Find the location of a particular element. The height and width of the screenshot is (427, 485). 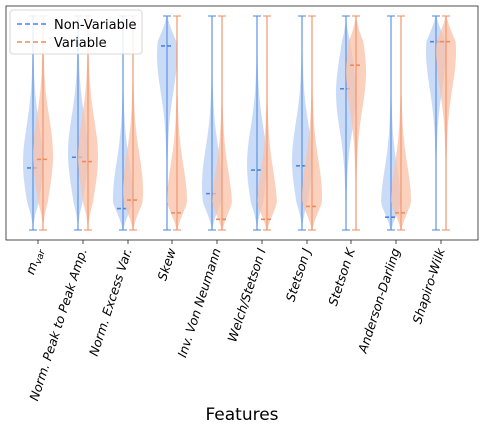

legend-label-variable: Variable is located at coordinates (80, 43).